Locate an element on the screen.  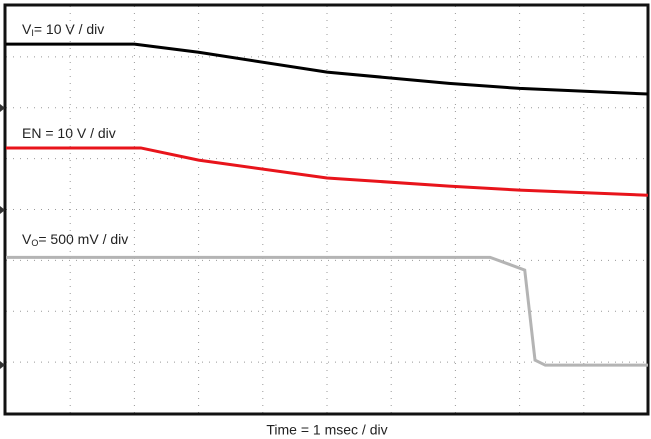
label-main: EN = 10 V / div is located at coordinates (69, 133).